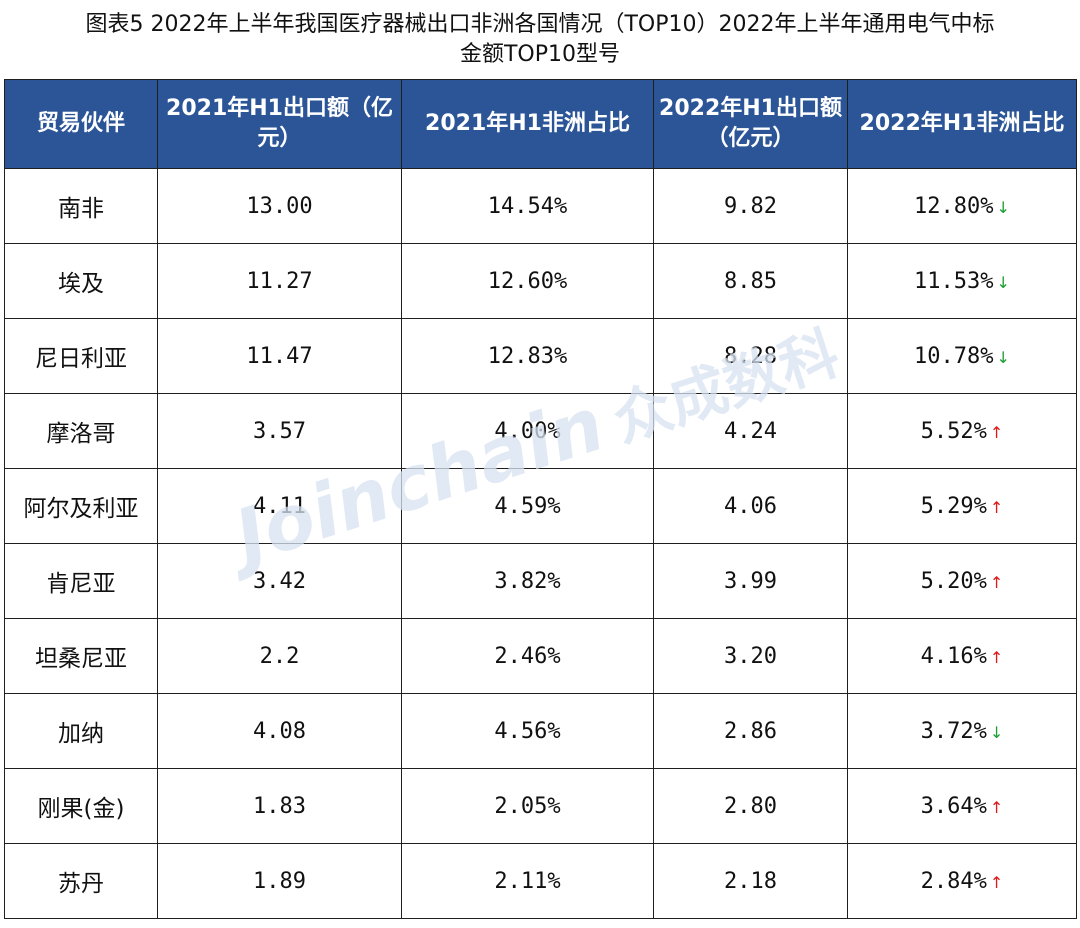 This screenshot has width=1080, height=928. I want to click on share-2022-cell: 11.53% ↓, so click(962, 281).